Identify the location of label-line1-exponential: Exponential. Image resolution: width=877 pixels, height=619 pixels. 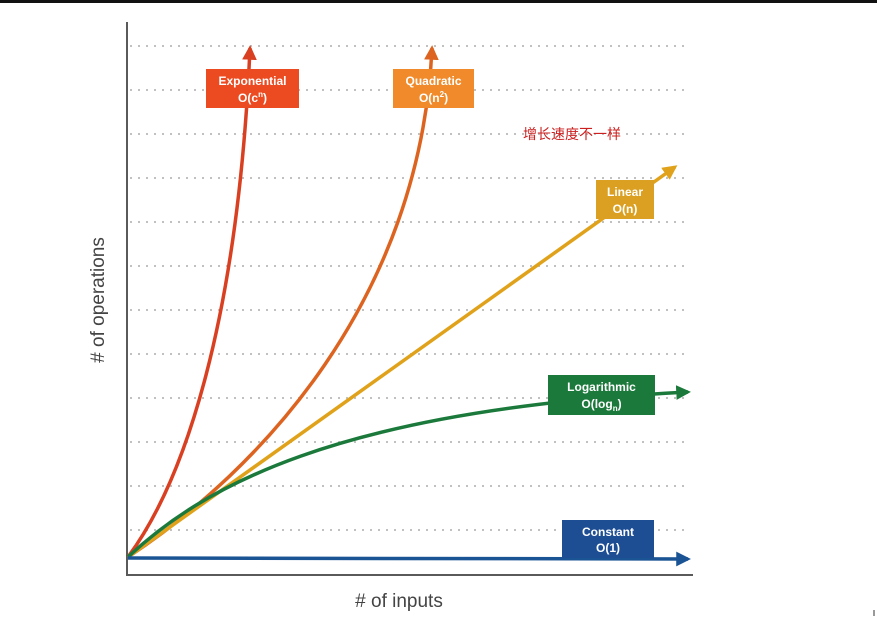
(252, 81).